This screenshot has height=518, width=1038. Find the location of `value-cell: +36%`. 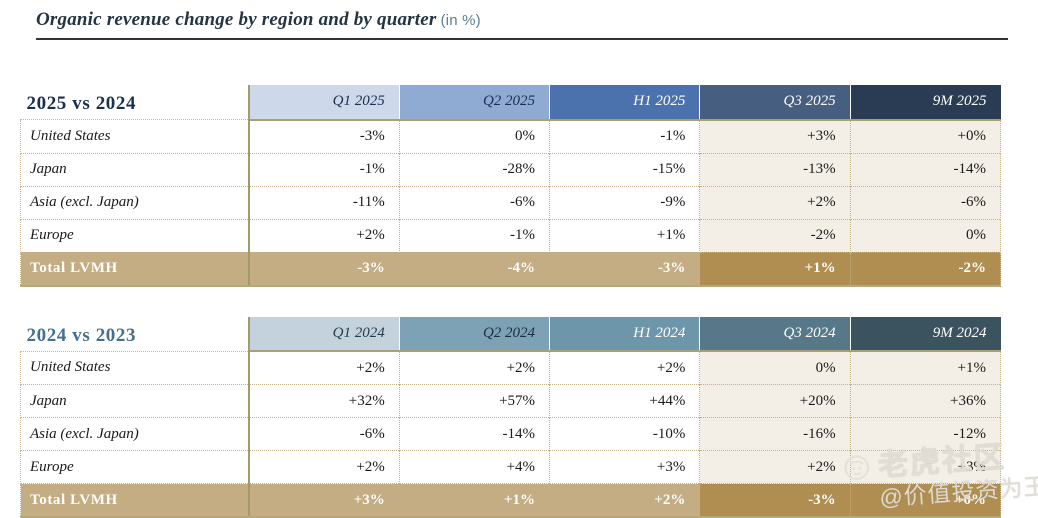

value-cell: +36% is located at coordinates (925, 401).